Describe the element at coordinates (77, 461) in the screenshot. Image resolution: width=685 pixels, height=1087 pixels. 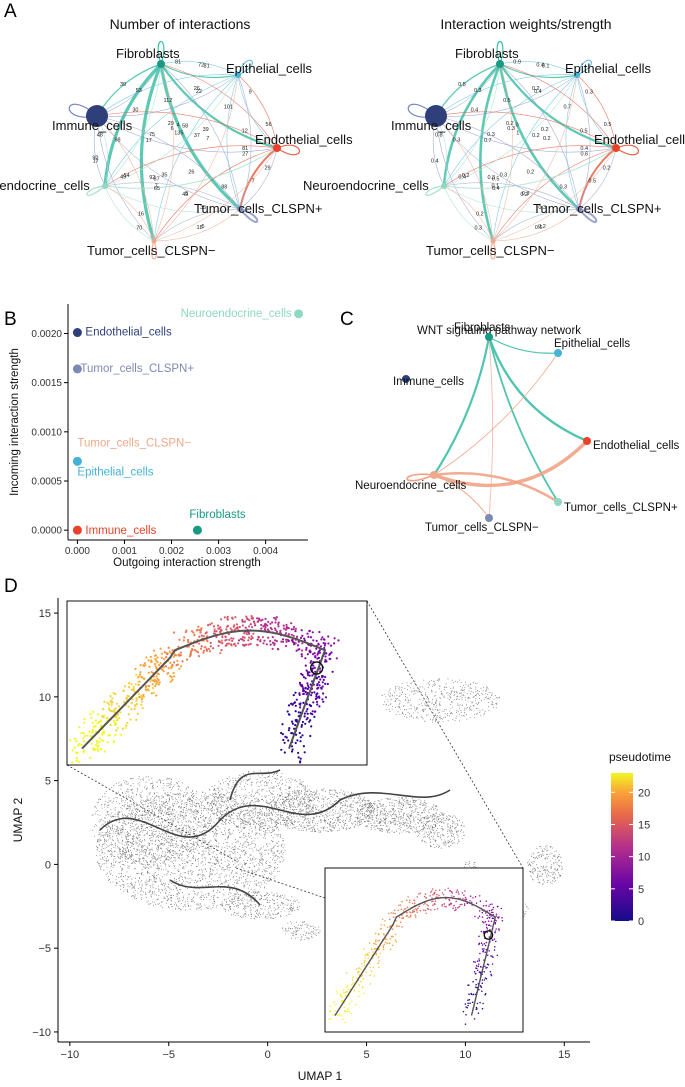
I see `scatter-point` at that location.